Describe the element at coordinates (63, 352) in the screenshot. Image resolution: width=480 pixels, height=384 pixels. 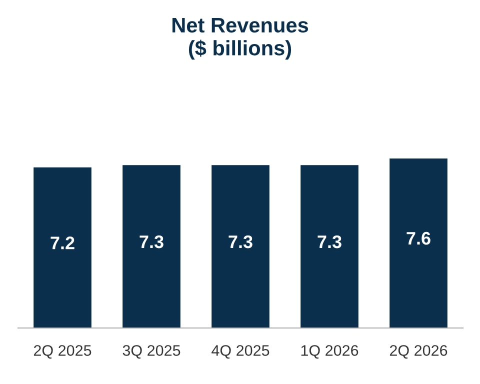
I see `x-tick-label: 2Q 2025` at that location.